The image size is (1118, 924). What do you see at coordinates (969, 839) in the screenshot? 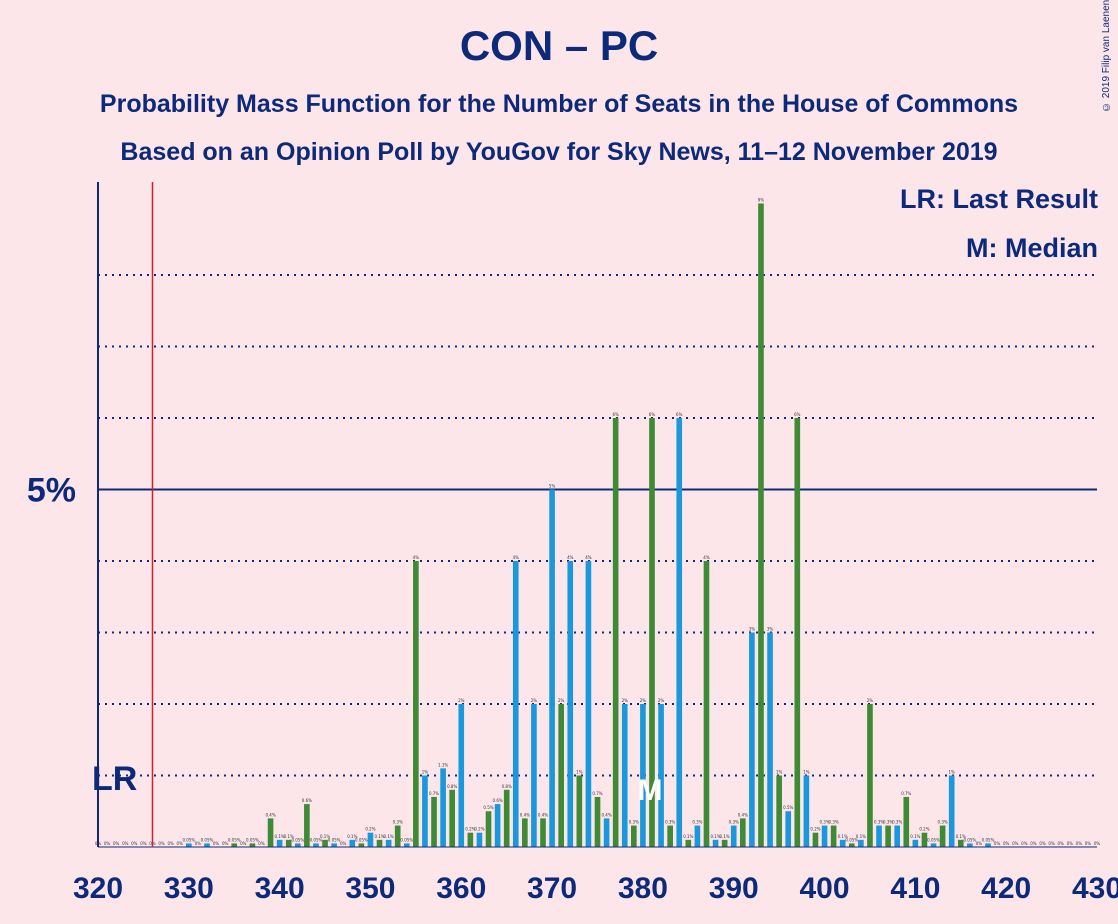
I see `bar-label-416: 0.05%` at bounding box center [969, 839].